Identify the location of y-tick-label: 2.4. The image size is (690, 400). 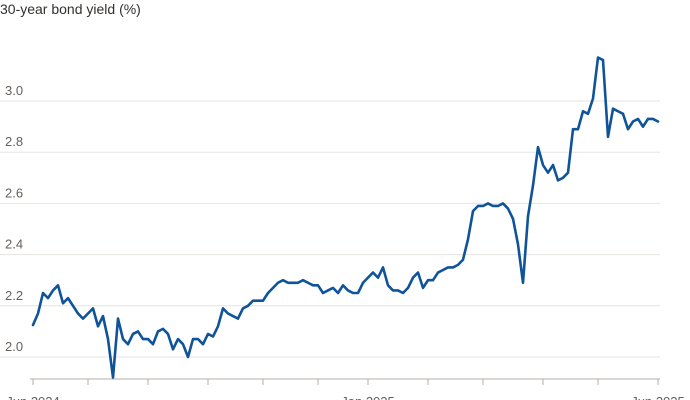
(14, 244).